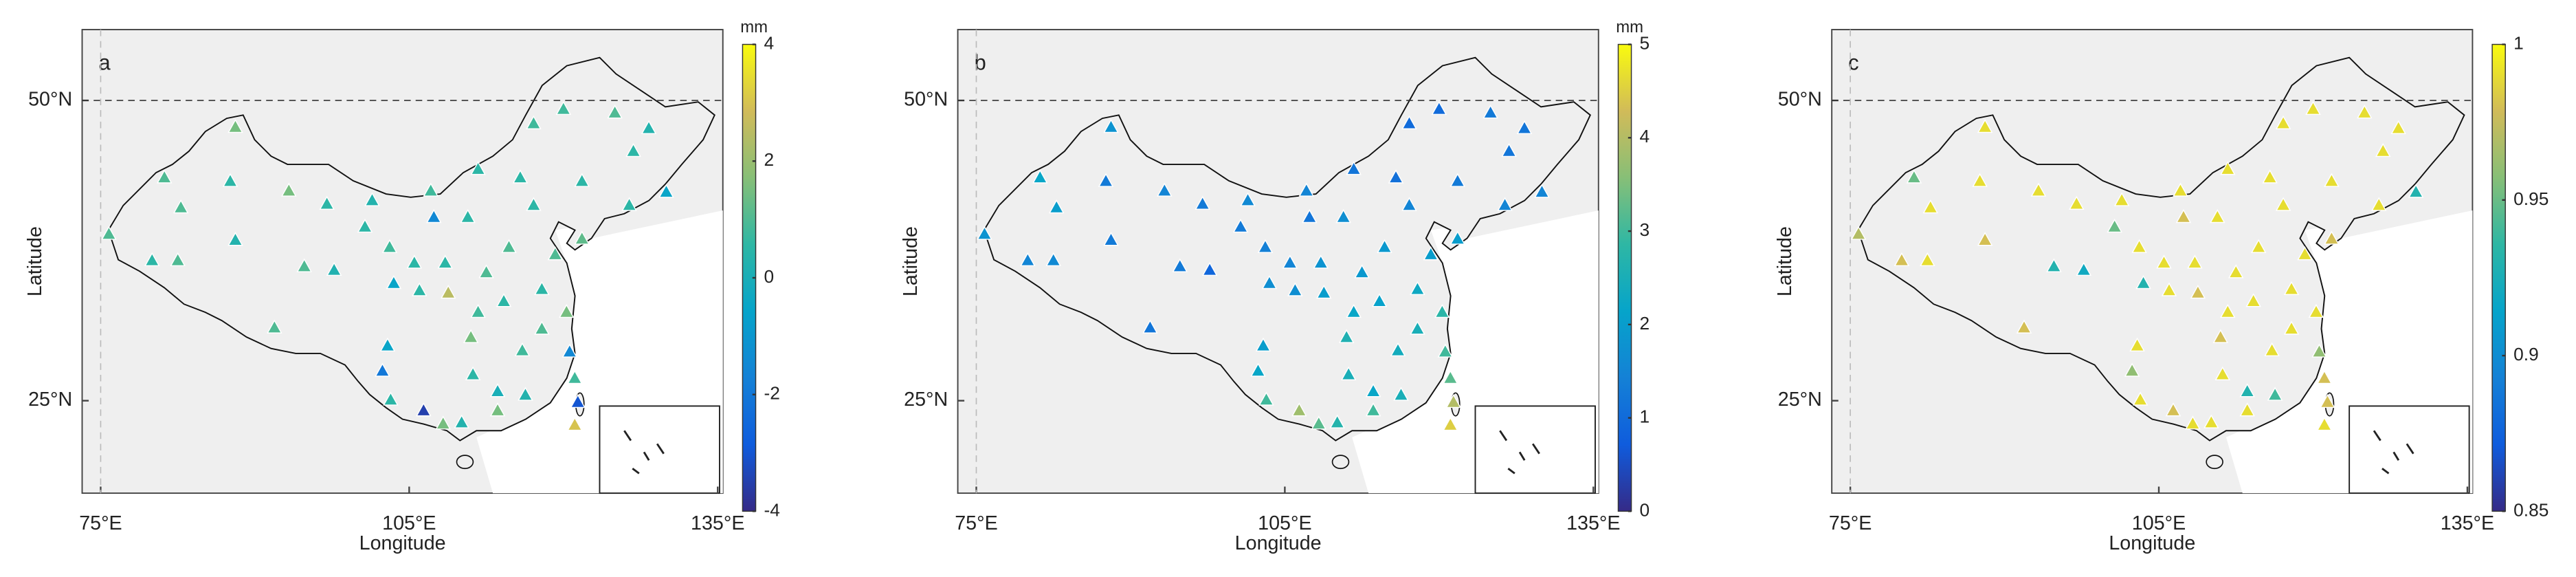 Image resolution: width=2576 pixels, height=577 pixels. What do you see at coordinates (2518, 42) in the screenshot?
I see `colorbar-tick-label: 1` at bounding box center [2518, 42].